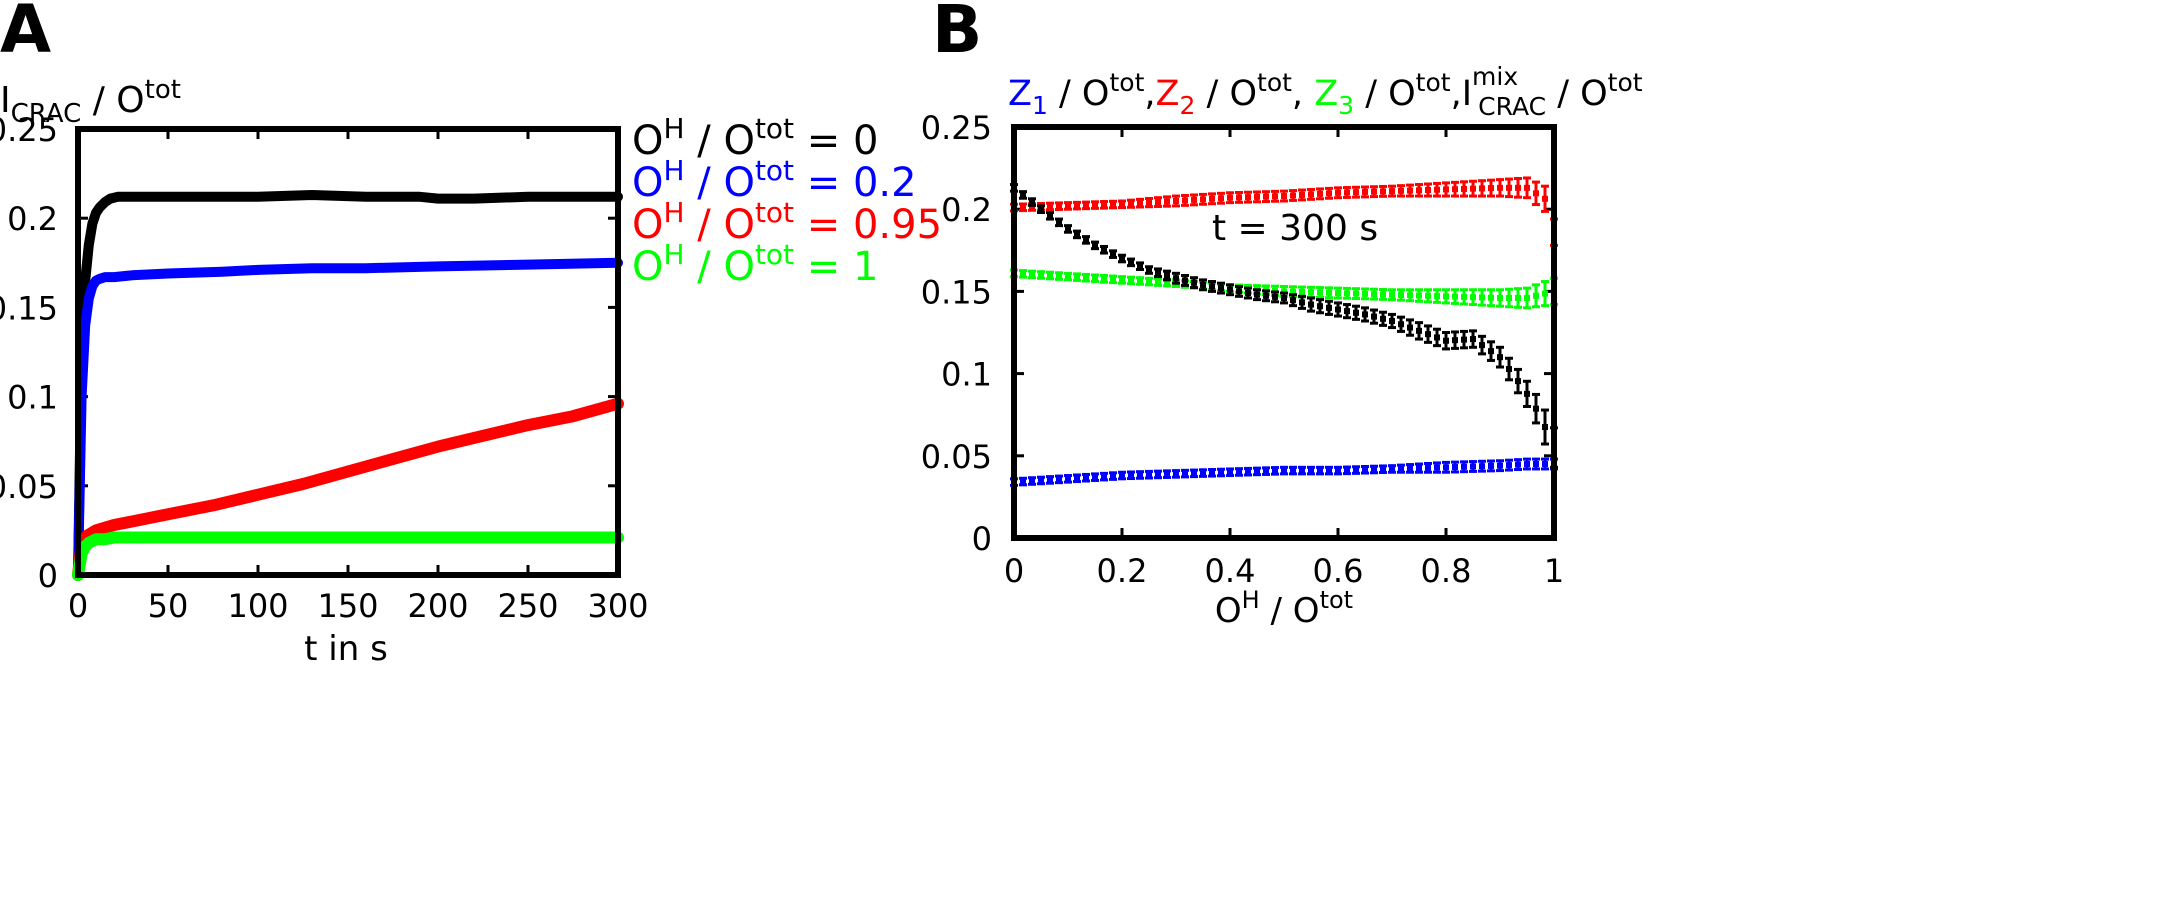 The width and height of the screenshot is (2163, 913). I want to click on panel-b-y-tick-label: 0.15, so click(956, 292).